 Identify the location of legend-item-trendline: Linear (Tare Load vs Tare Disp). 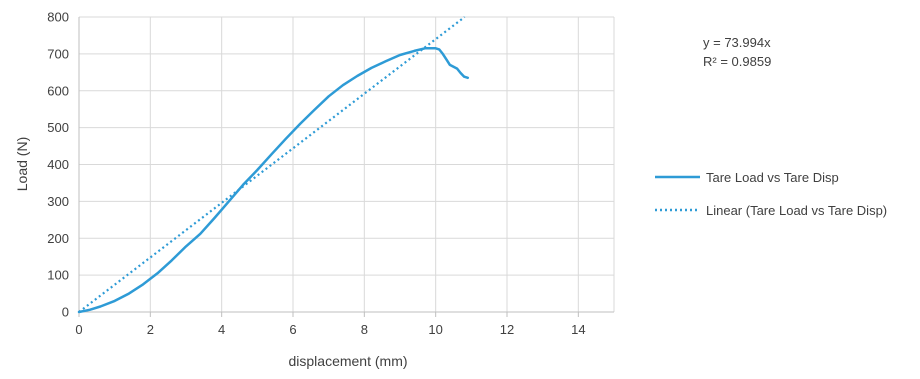
(771, 210).